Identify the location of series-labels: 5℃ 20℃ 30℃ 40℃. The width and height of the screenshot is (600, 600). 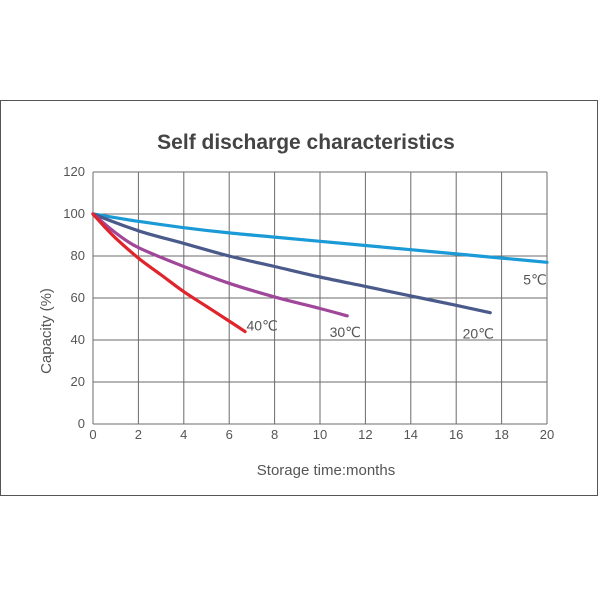
(396, 306).